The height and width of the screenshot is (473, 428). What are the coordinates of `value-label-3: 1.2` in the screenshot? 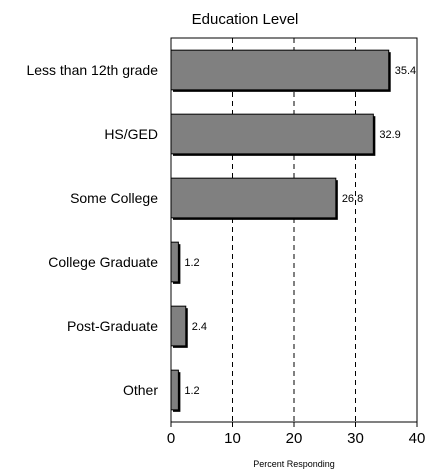 It's located at (191, 263).